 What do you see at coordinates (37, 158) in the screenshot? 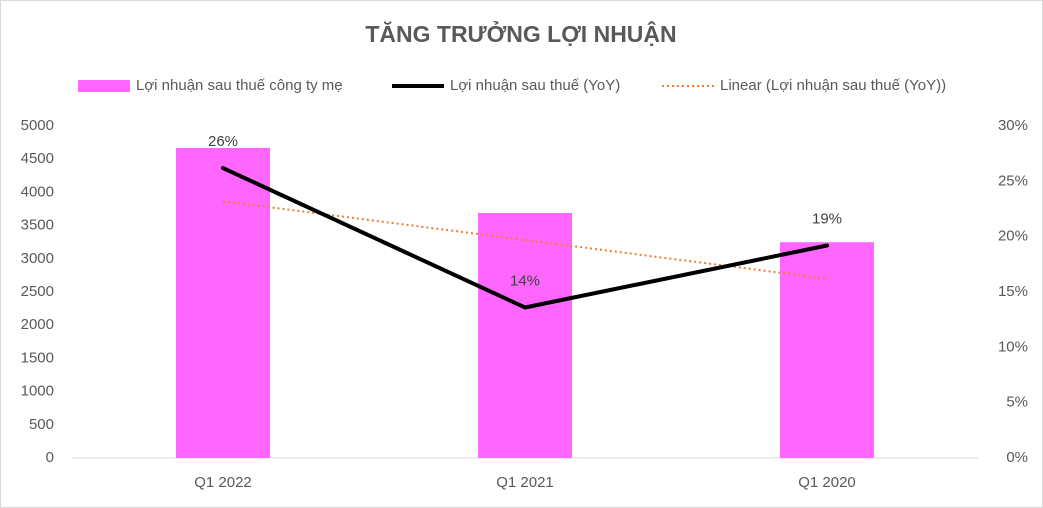
I see `y-tick-label: 4500` at bounding box center [37, 158].